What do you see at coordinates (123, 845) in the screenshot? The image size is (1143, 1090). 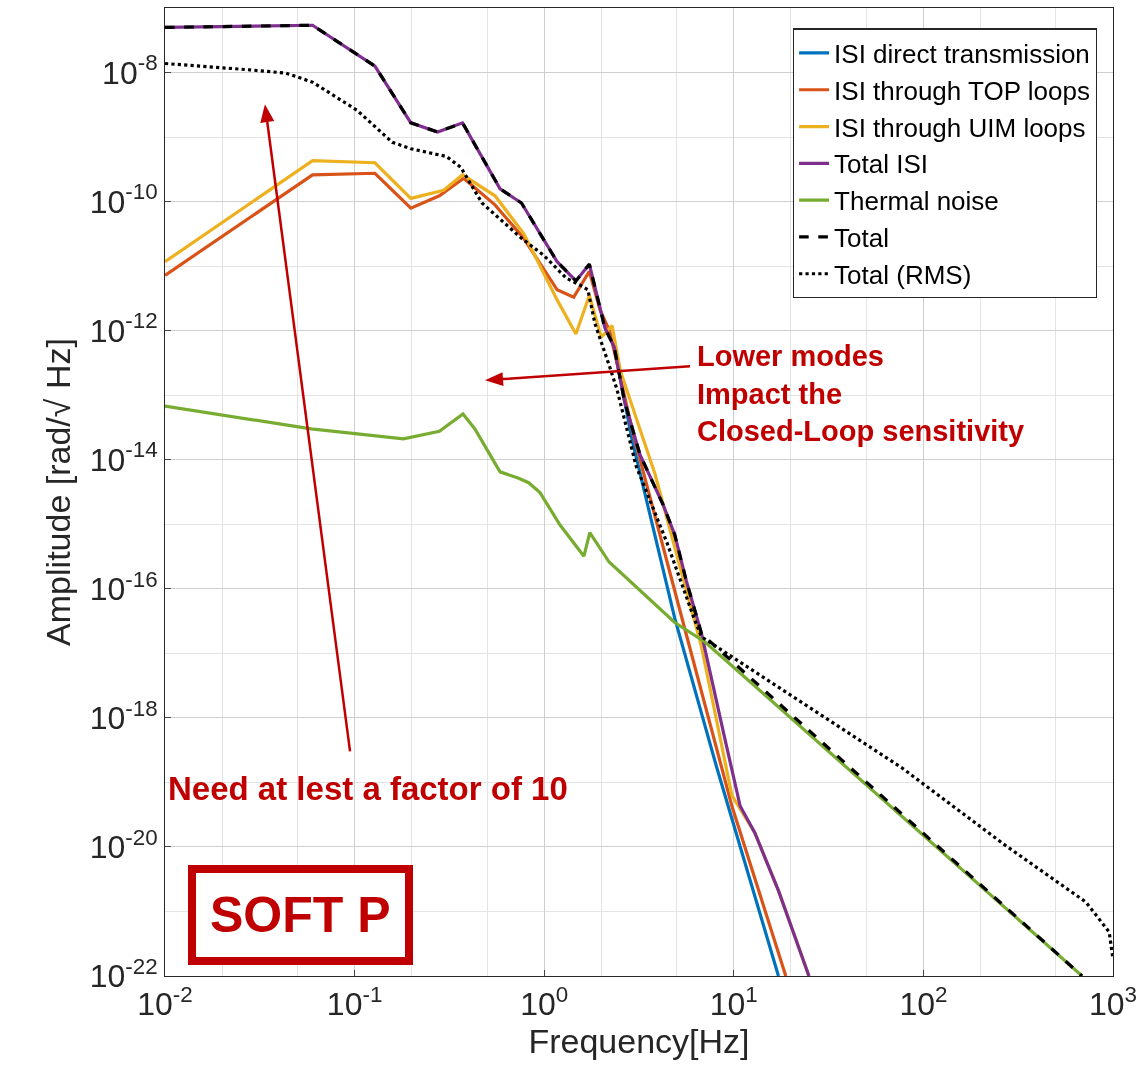 I see `y-tick-label: 10$^{-20}$` at bounding box center [123, 845].